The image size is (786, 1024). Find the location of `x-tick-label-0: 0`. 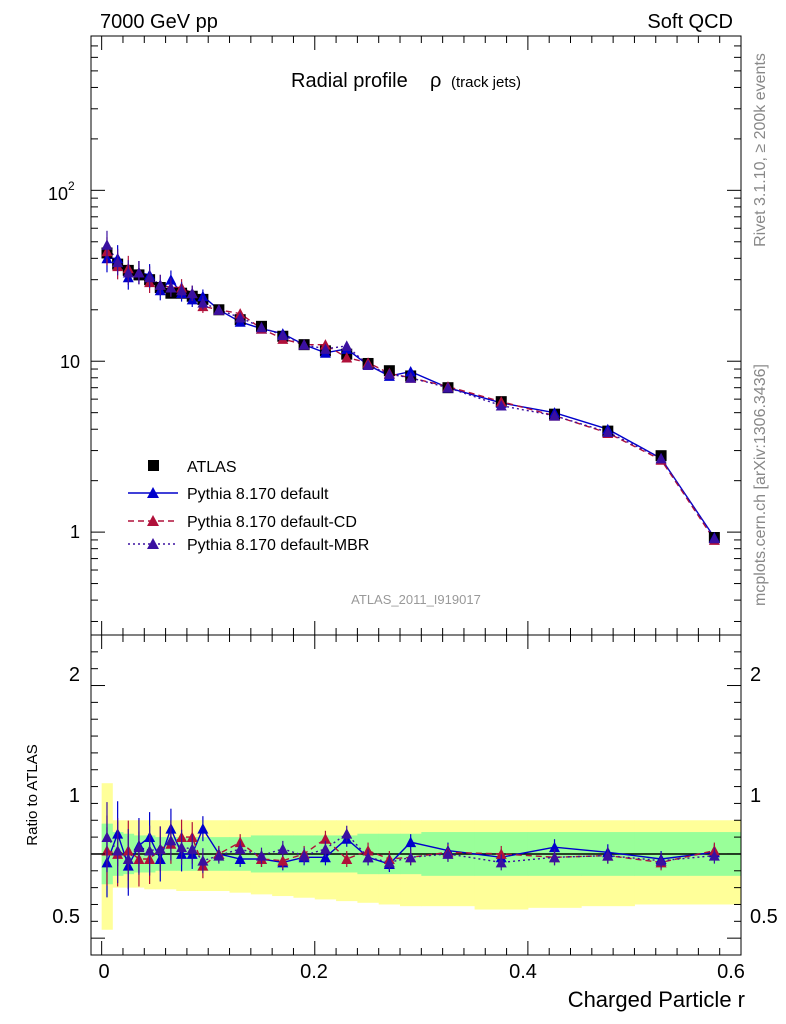

x-tick-label-0: 0 is located at coordinates (103, 972).